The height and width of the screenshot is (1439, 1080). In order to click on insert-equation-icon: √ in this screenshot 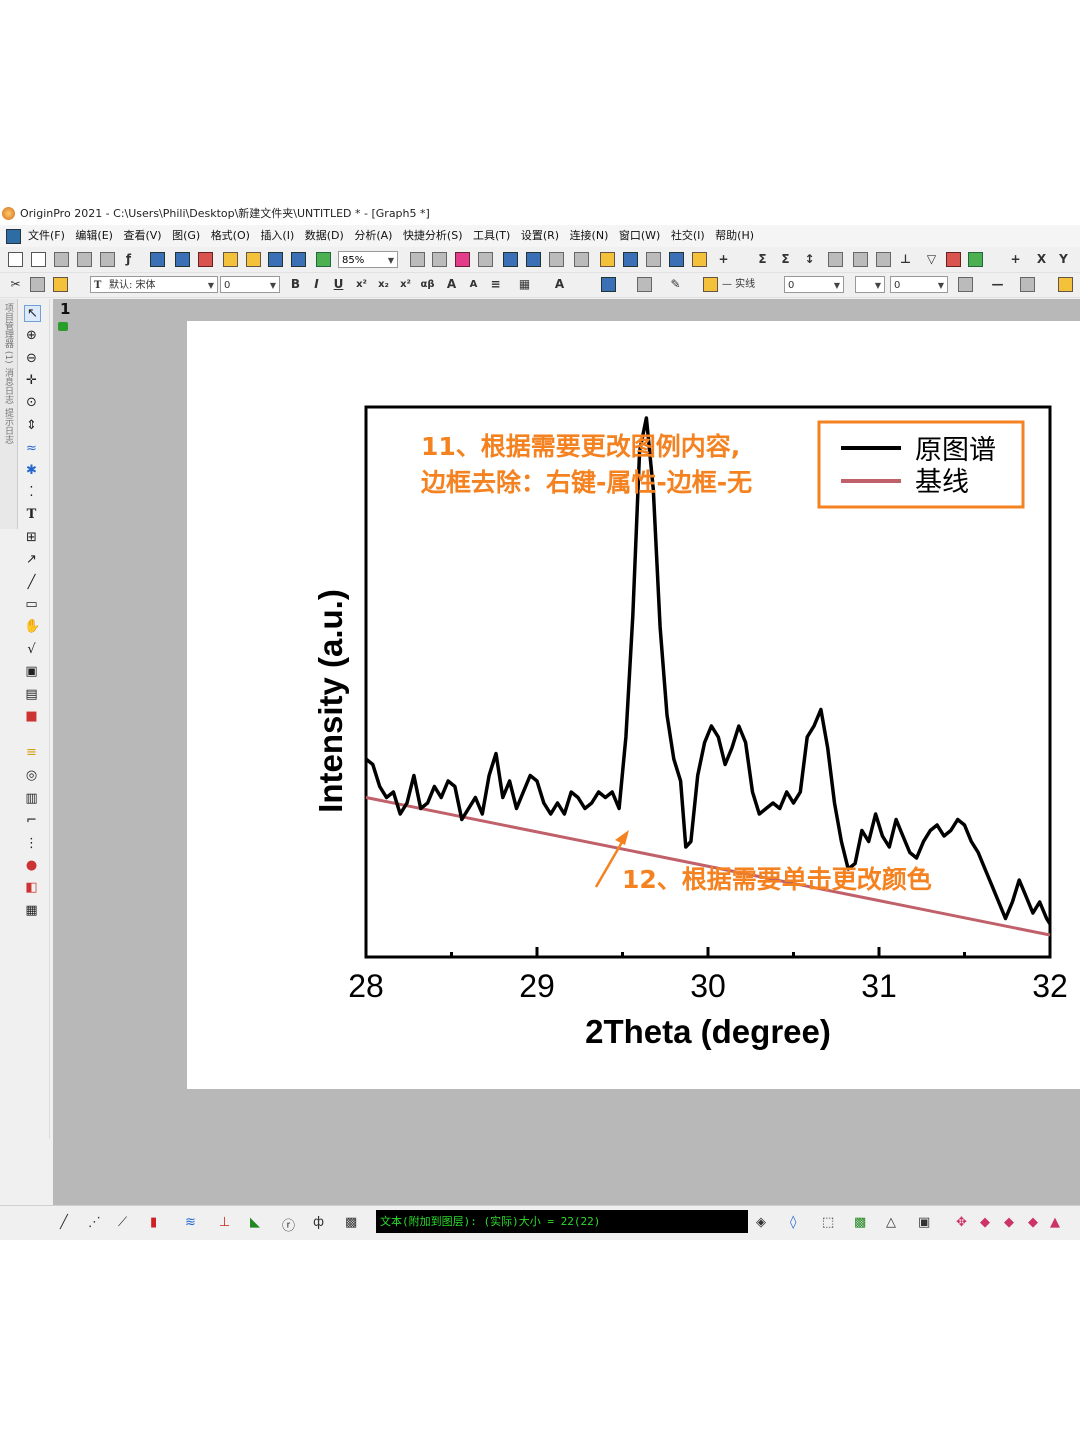, I will do `click(31, 649)`.